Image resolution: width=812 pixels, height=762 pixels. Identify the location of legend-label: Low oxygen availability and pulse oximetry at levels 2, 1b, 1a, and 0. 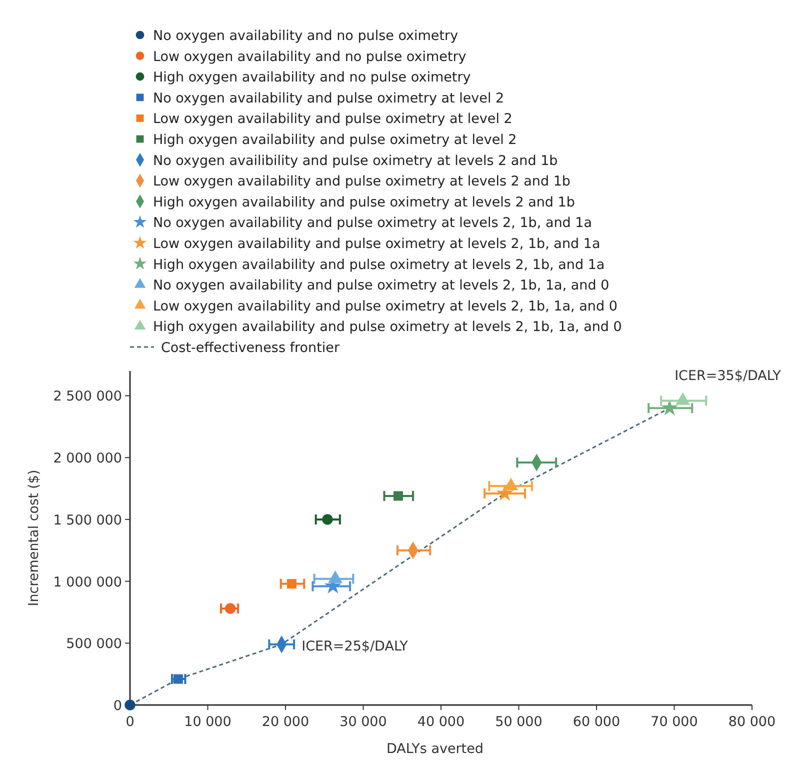
(385, 306).